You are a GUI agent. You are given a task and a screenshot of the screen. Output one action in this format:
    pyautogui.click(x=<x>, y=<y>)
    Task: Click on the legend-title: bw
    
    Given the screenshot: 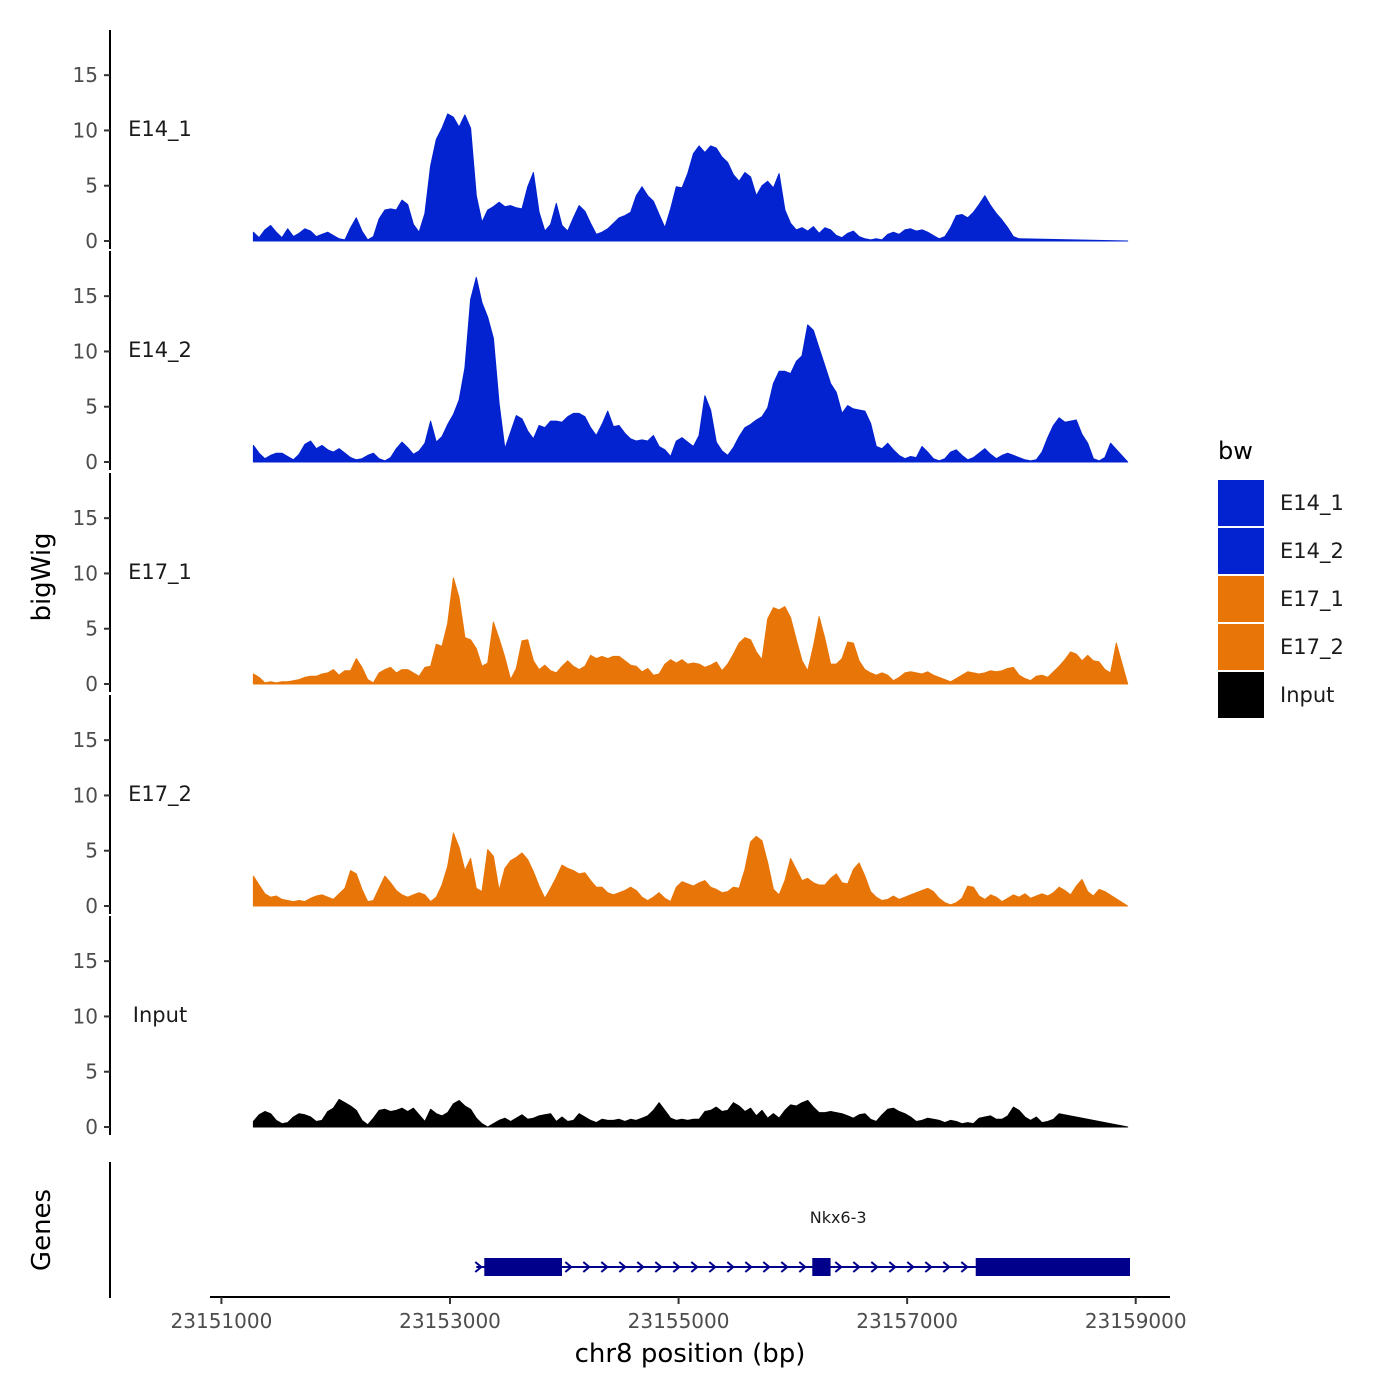 What is the action you would take?
    pyautogui.click(x=1235, y=451)
    